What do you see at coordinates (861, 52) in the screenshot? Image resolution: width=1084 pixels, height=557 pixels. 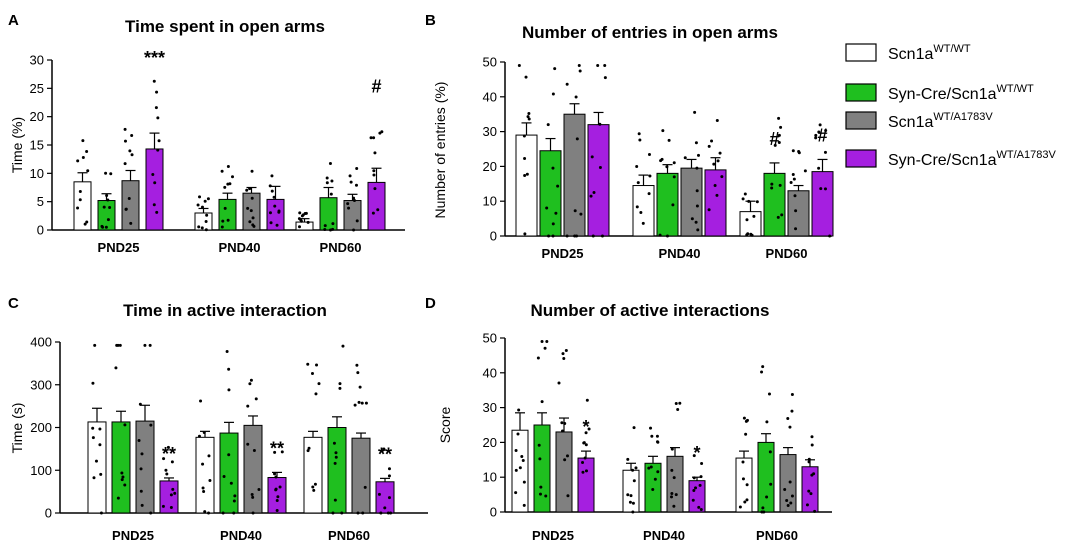 I see `legend-swatch` at bounding box center [861, 52].